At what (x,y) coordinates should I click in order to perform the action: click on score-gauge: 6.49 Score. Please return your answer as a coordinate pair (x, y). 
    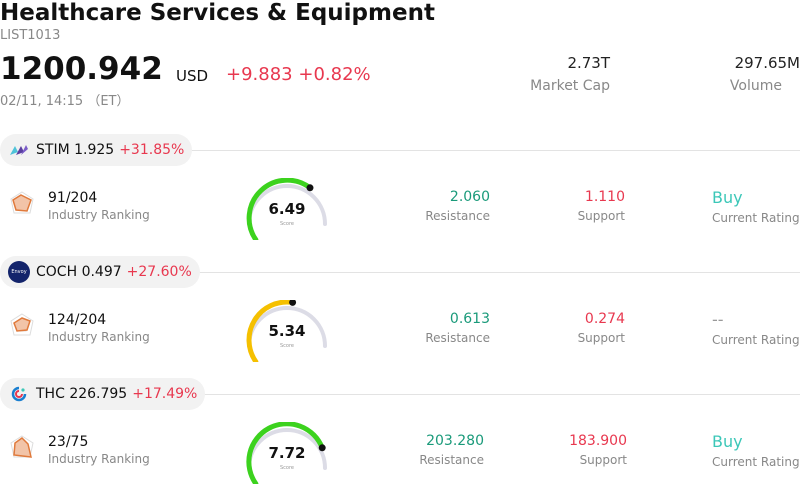
    Looking at the image, I should click on (287, 210).